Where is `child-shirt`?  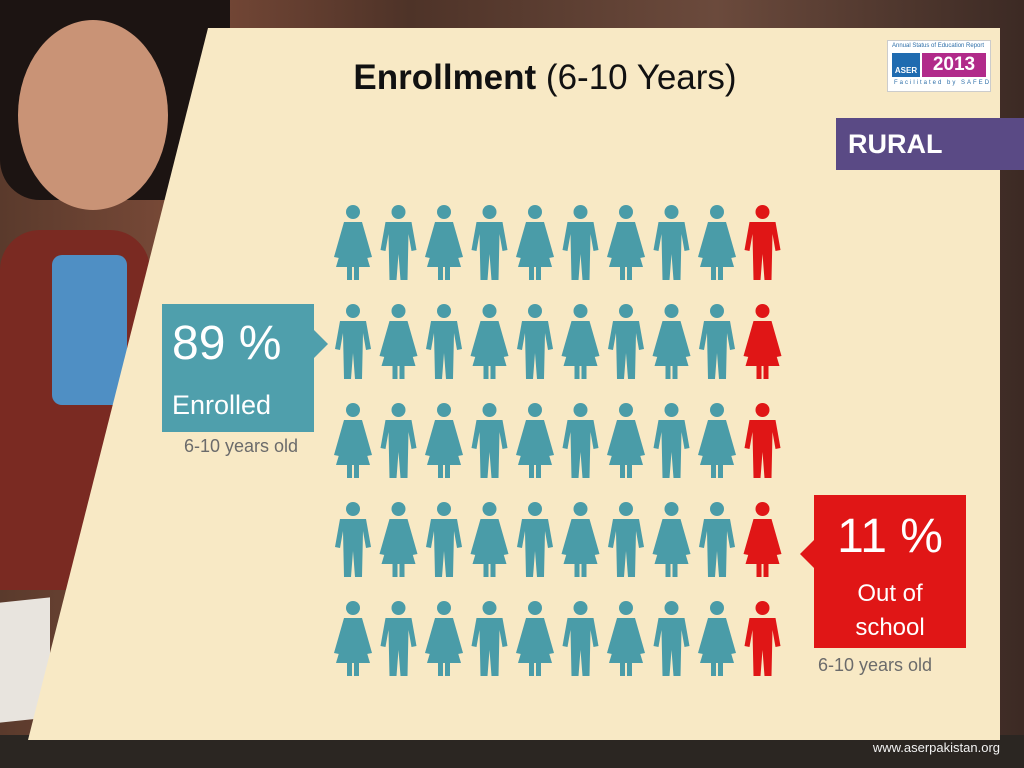
child-shirt is located at coordinates (89, 330).